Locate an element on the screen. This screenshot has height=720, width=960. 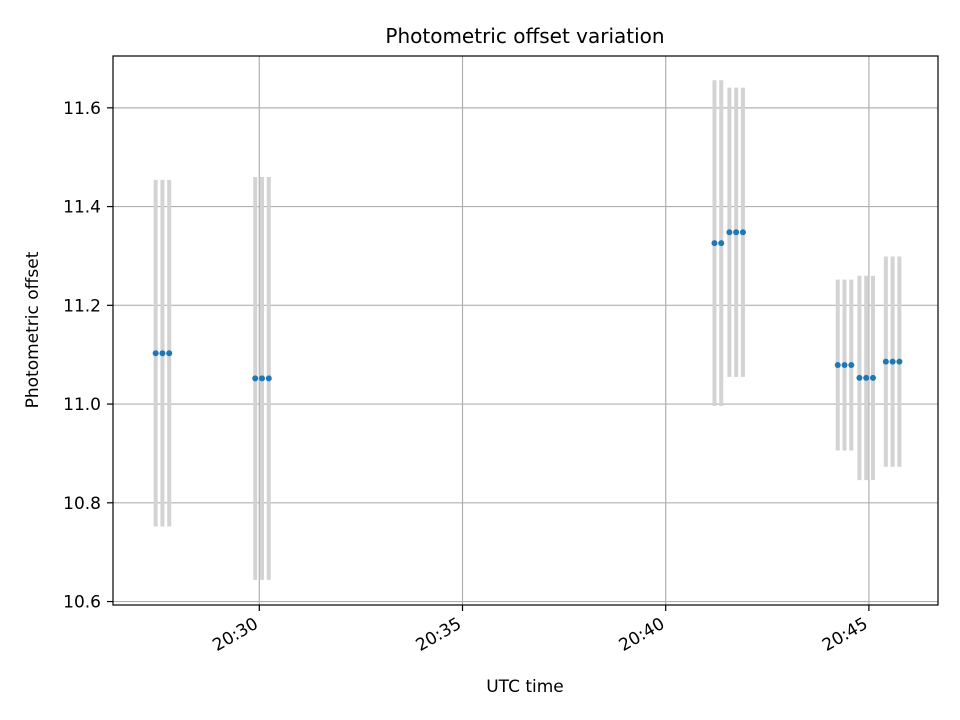
y-tick-label: 11.0 is located at coordinates (82, 405).